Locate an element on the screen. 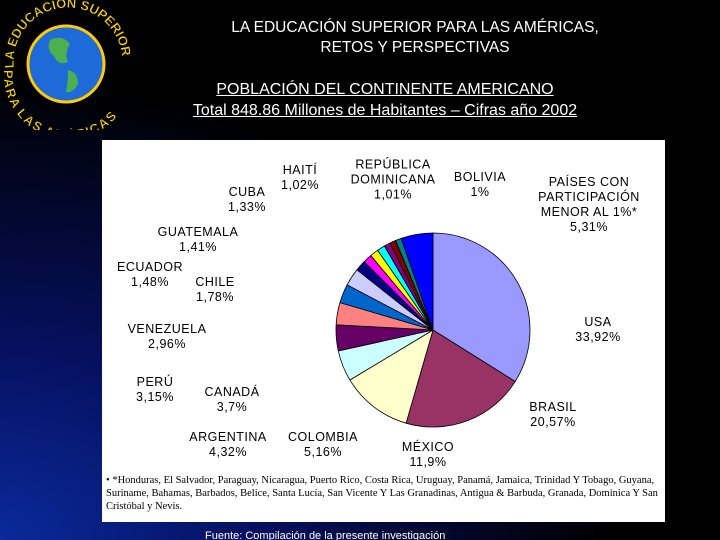  slice-label: CANADÁ 3,7% is located at coordinates (232, 400).